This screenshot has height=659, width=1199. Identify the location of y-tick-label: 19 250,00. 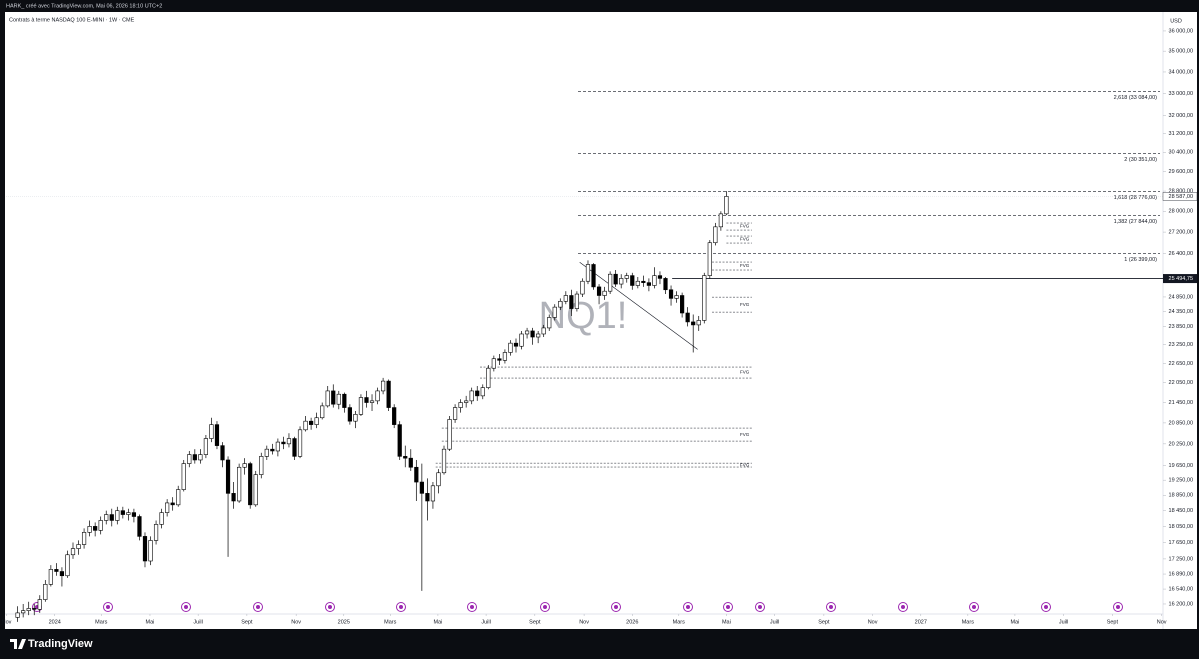
(1181, 481).